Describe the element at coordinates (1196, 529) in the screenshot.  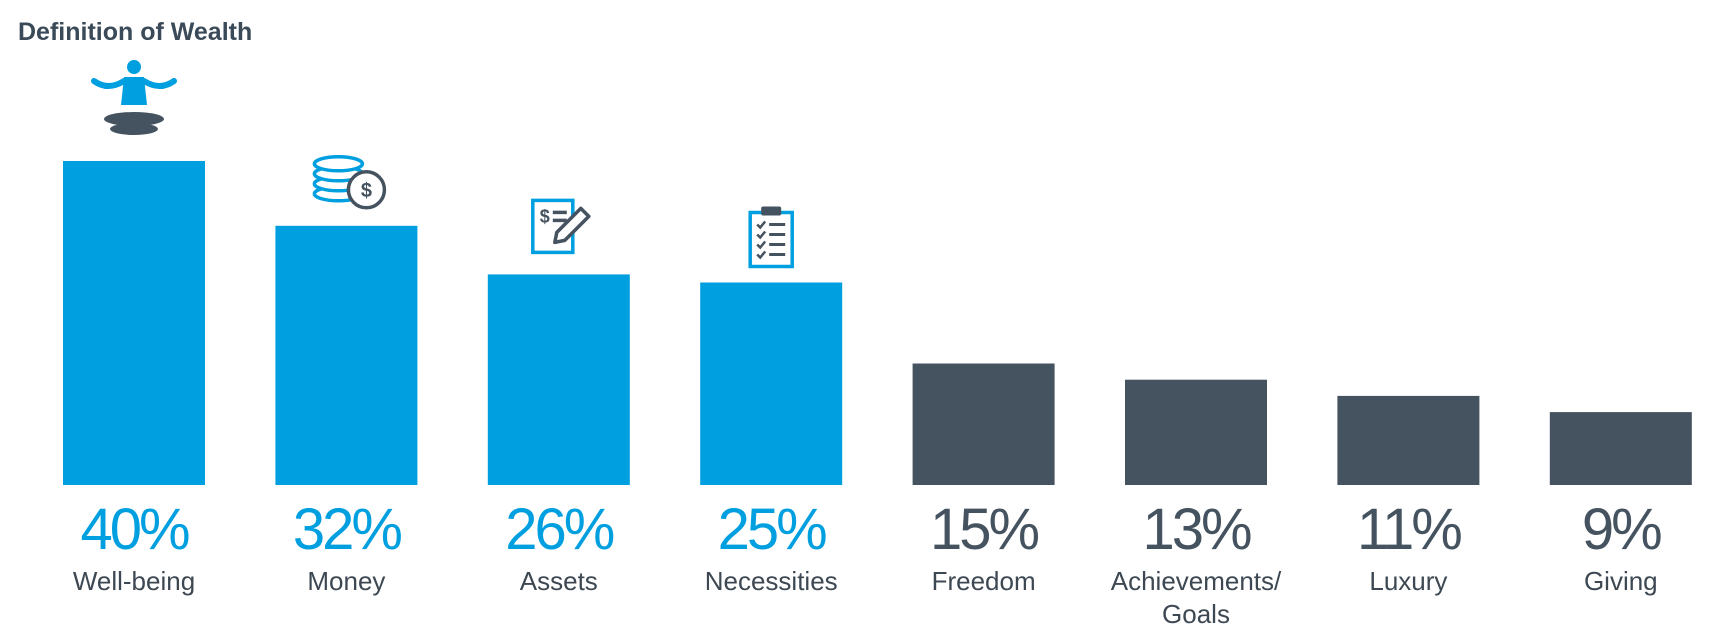
I see `value-label: 13%` at that location.